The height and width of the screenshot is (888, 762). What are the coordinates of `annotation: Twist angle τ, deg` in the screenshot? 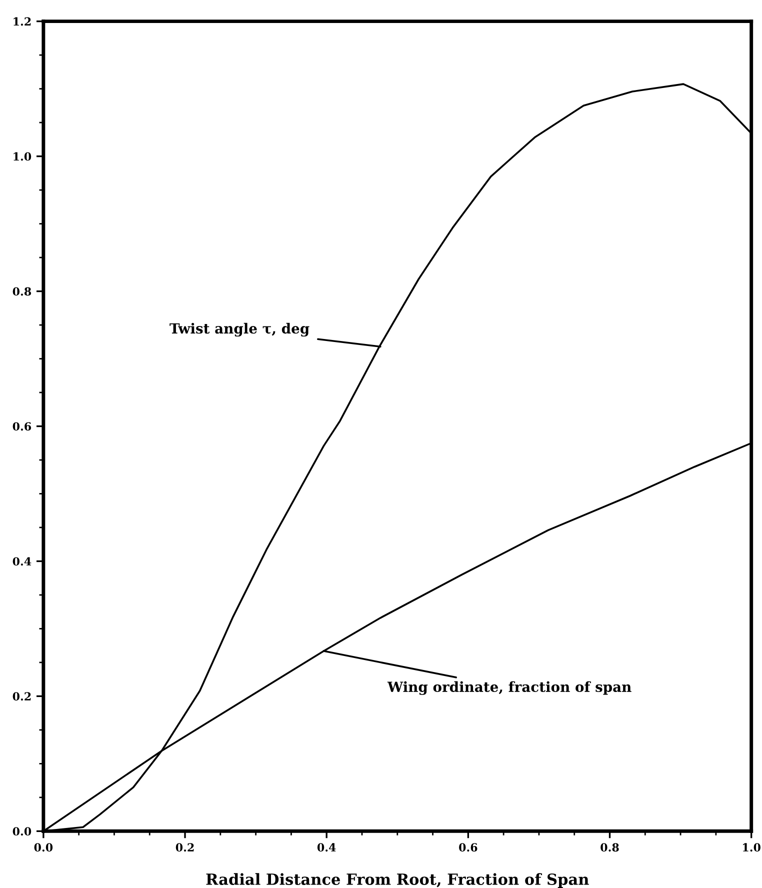 It's located at (240, 329).